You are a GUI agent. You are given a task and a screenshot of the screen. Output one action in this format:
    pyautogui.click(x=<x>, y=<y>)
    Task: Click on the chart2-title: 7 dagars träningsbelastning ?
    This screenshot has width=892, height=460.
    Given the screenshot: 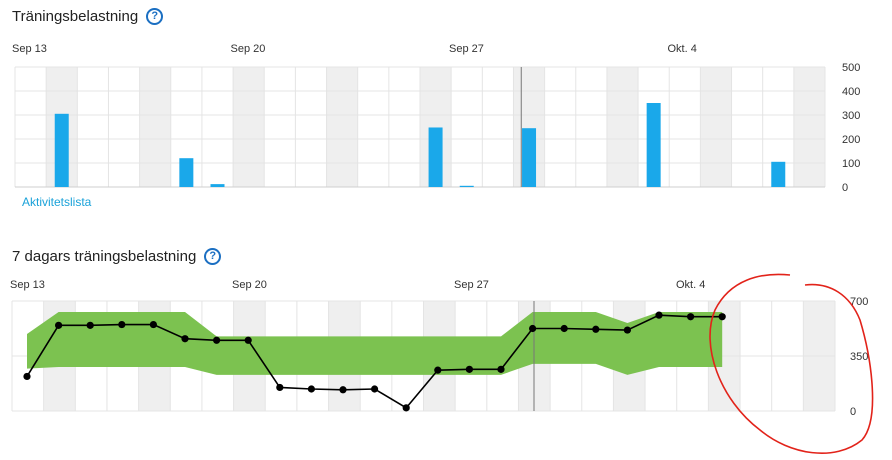 What is the action you would take?
    pyautogui.click(x=117, y=256)
    